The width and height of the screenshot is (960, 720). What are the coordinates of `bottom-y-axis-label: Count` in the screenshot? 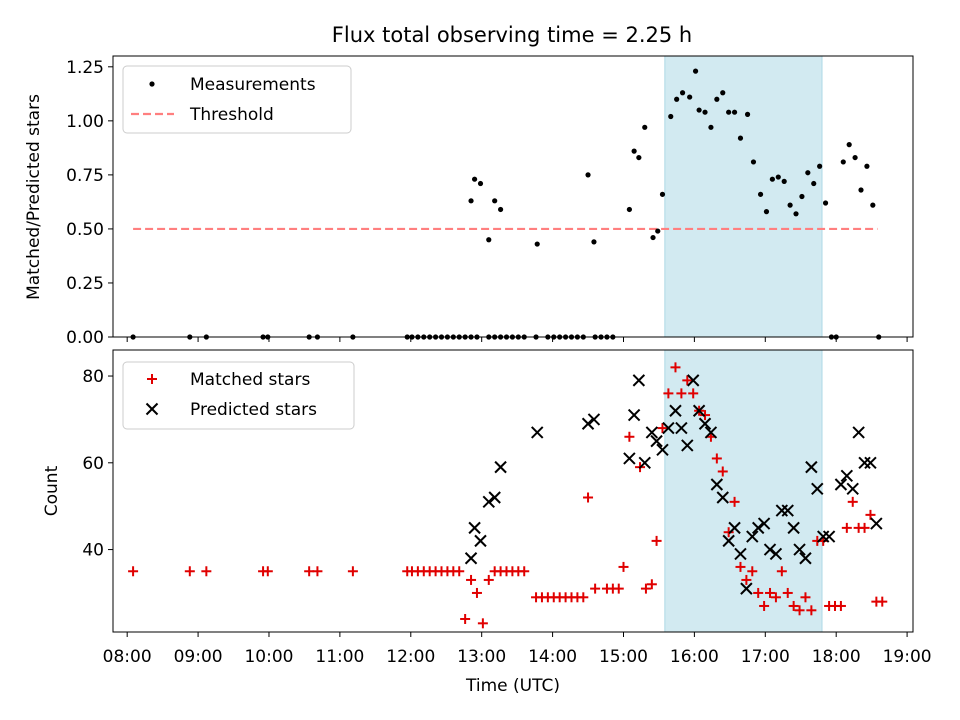 It's located at (52, 490).